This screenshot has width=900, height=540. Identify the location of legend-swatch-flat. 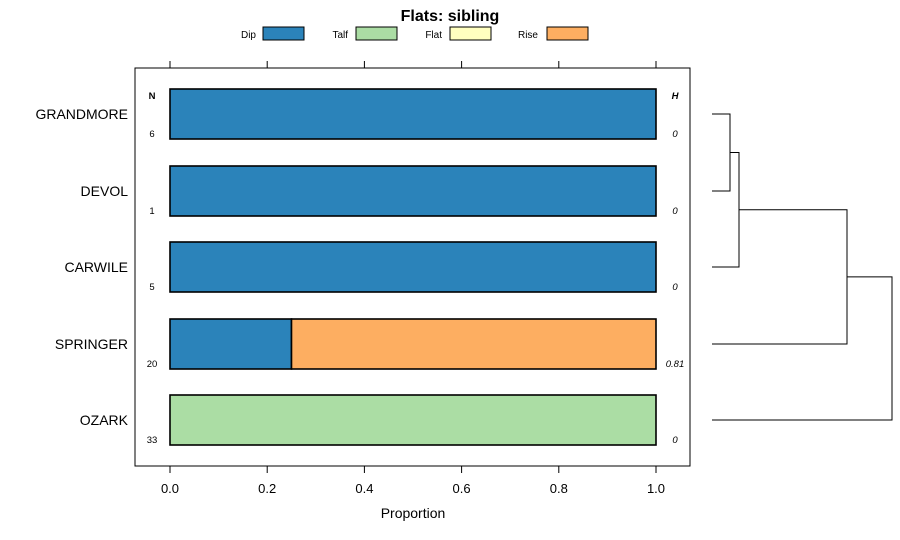
(470, 33).